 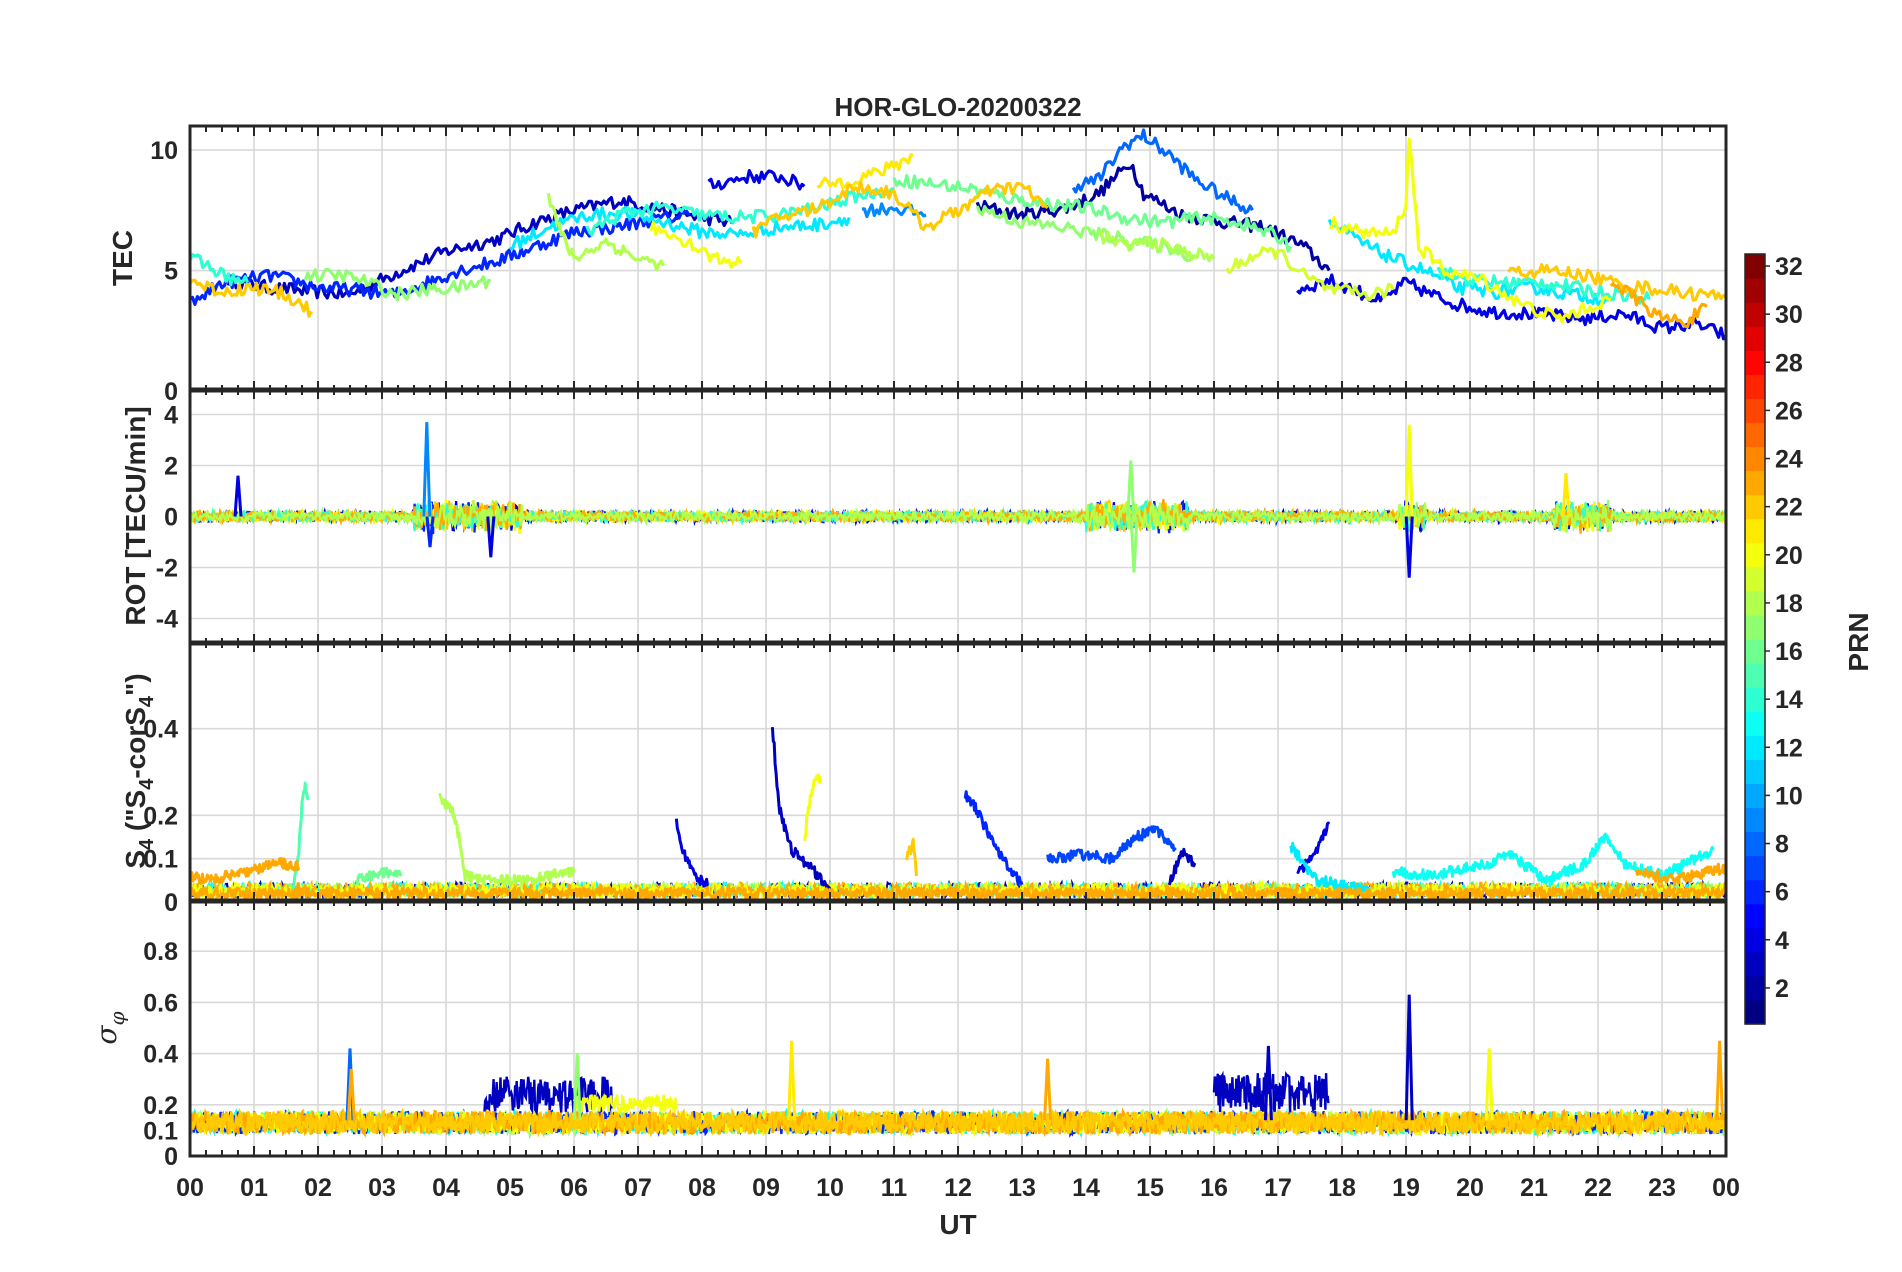 What do you see at coordinates (1782, 941) in the screenshot?
I see `colorbar-tick-label: 4` at bounding box center [1782, 941].